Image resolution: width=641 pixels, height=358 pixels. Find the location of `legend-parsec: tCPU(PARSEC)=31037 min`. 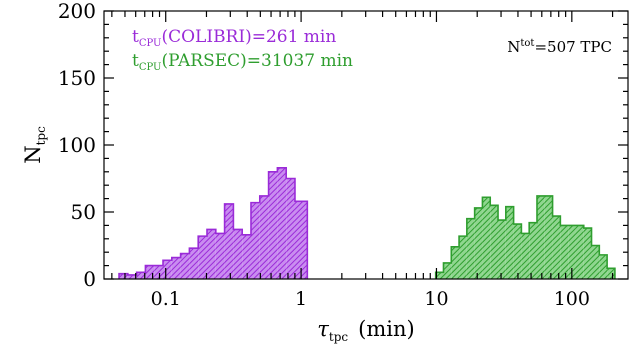

legend-parsec: tCPU(PARSEC)=31037 min is located at coordinates (242, 62).